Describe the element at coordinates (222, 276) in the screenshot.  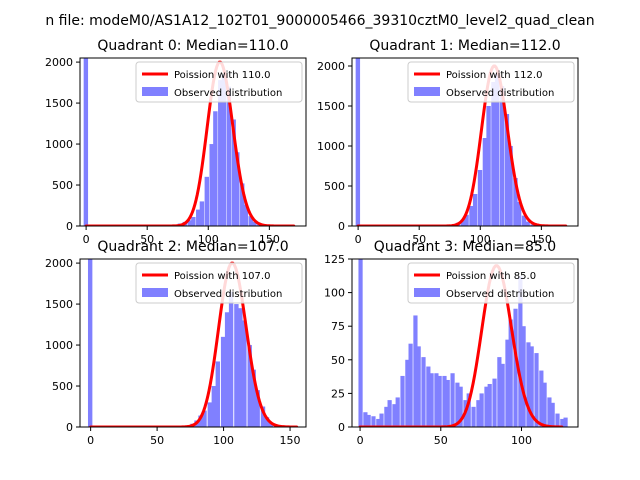
I see `legend-line-label: Poission with 107.0` at that location.